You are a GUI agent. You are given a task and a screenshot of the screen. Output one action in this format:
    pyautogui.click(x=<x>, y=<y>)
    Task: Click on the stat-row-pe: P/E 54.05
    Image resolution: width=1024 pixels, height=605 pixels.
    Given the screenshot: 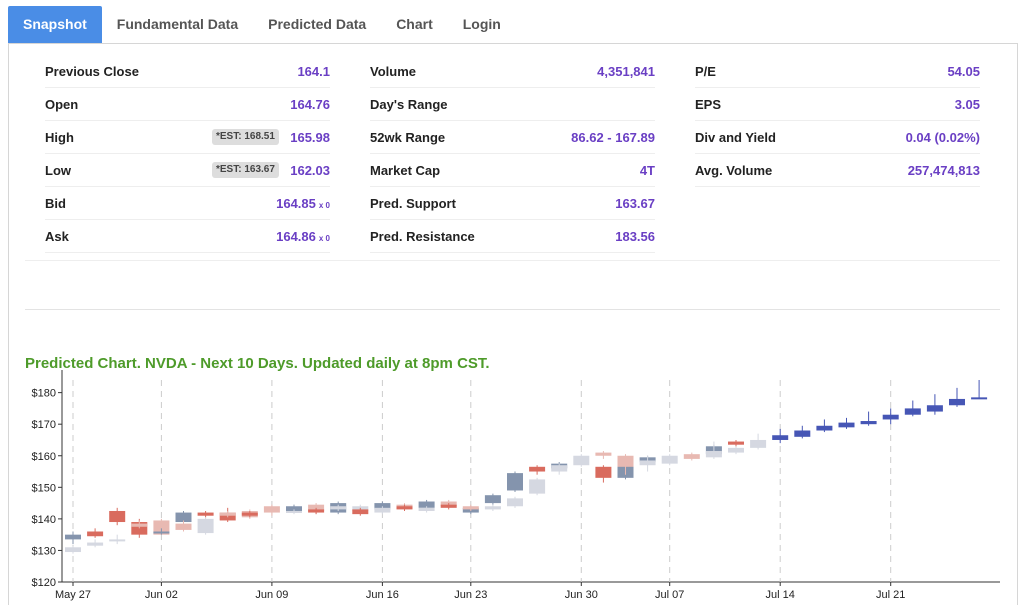 What is the action you would take?
    pyautogui.click(x=837, y=71)
    